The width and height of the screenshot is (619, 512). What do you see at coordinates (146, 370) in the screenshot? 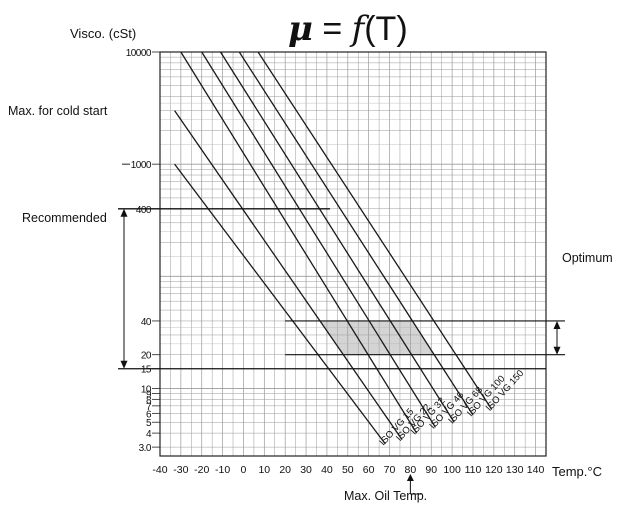
I see `y-tick-label: 15` at bounding box center [146, 370].